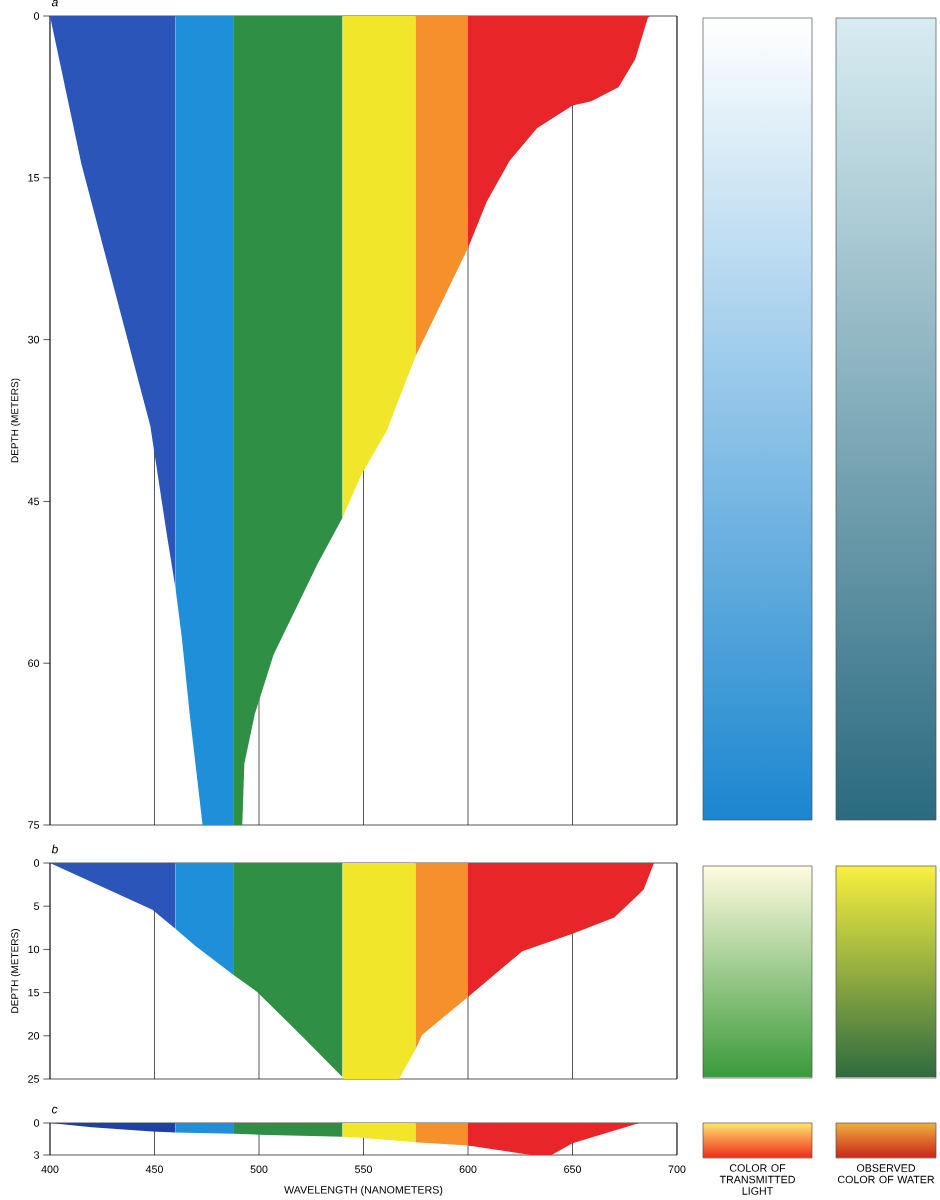 The height and width of the screenshot is (1200, 940). Describe the element at coordinates (34, 1036) in the screenshot. I see `y-tick-label: 20` at that location.